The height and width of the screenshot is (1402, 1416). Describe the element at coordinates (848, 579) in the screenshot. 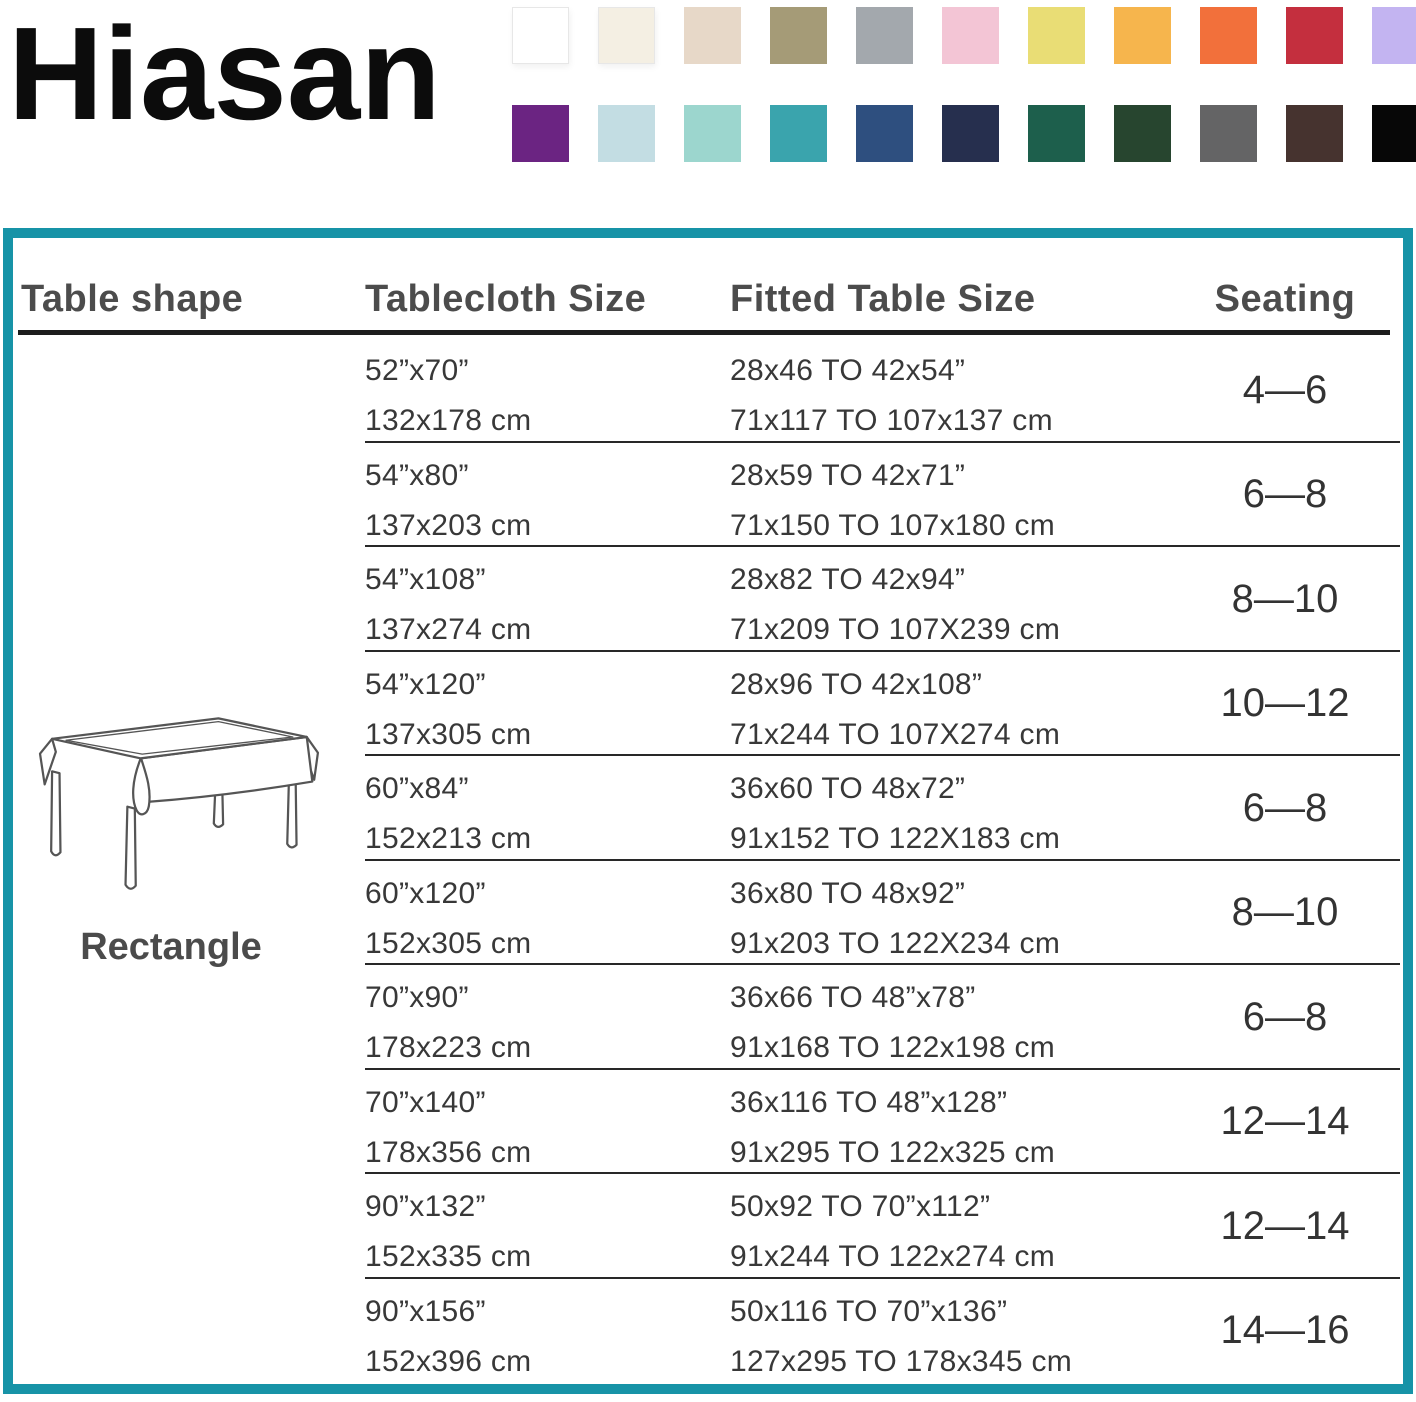

I see `fitted-size-inches: 28x82 TO 42x94”` at that location.